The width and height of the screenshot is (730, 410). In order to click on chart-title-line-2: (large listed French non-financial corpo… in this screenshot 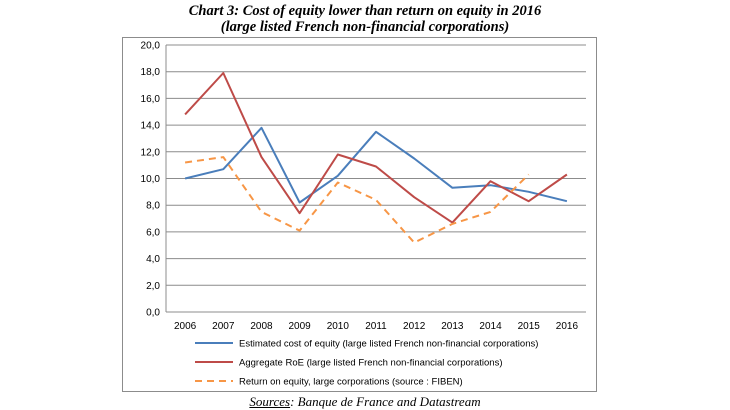, I will do `click(365, 27)`.